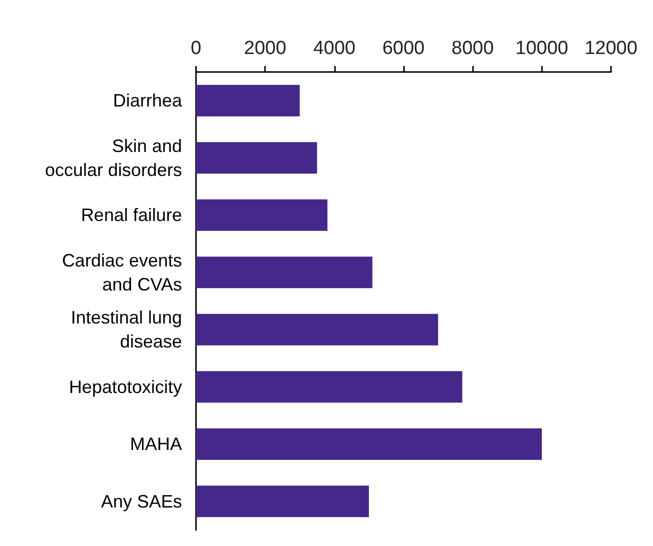 The height and width of the screenshot is (546, 653). What do you see at coordinates (113, 158) in the screenshot?
I see `y-tick-label: Skin and occular disorders` at bounding box center [113, 158].